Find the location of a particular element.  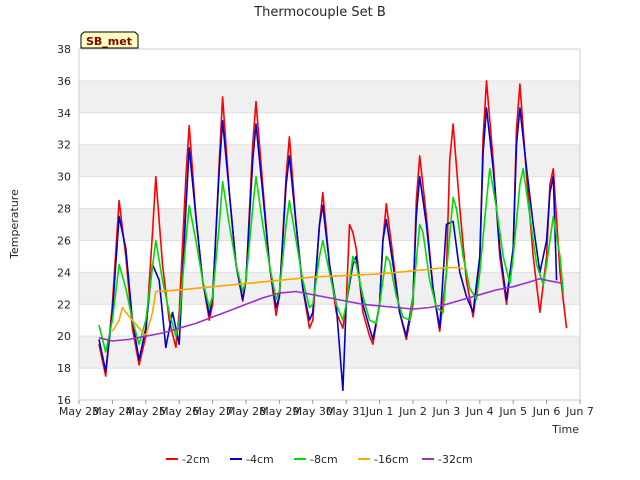

y-tick-label: 18 is located at coordinates (64, 368).